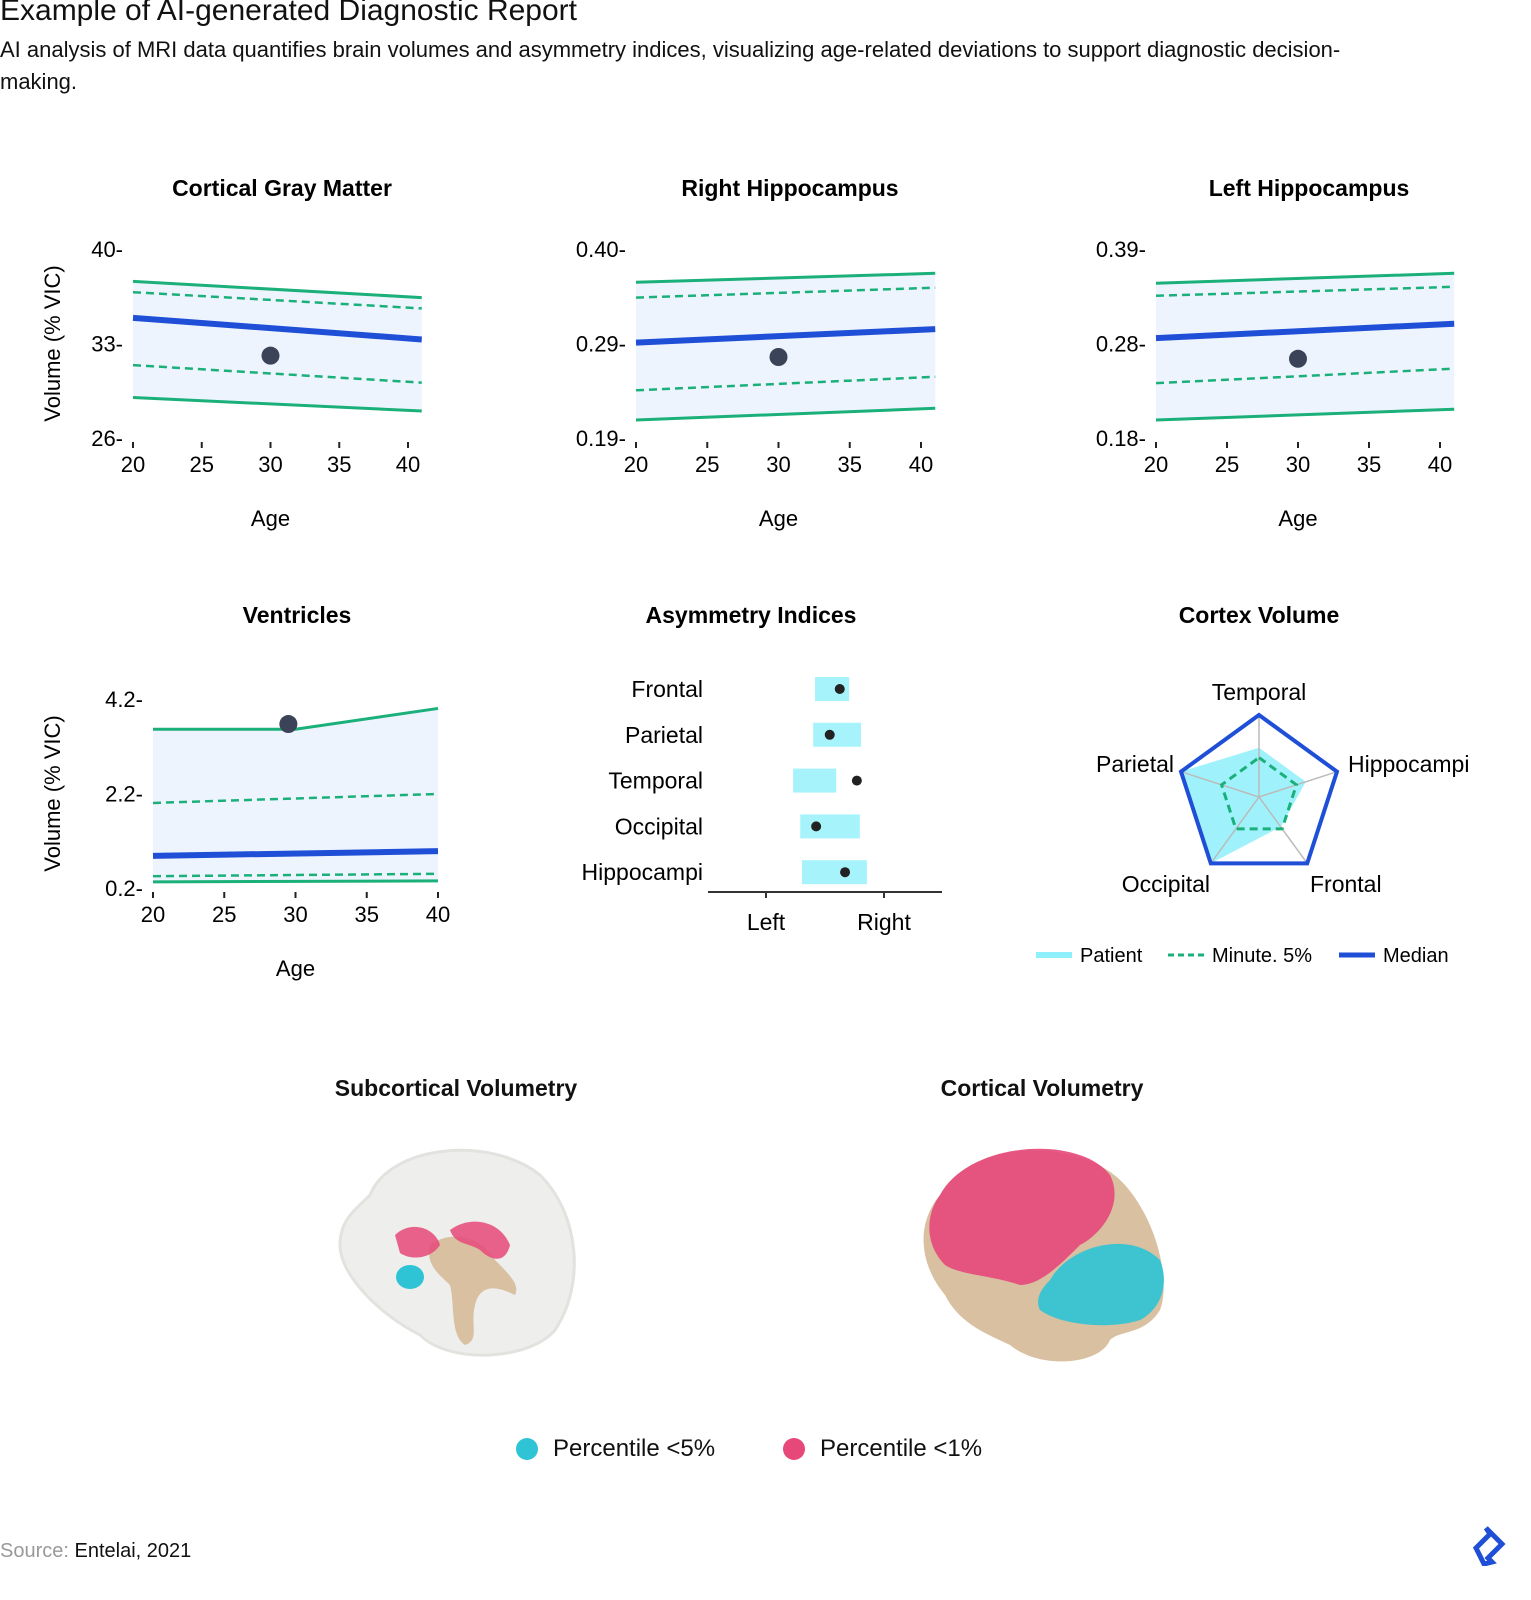 The width and height of the screenshot is (1531, 1600). What do you see at coordinates (601, 438) in the screenshot?
I see `y-tick-label: 0.19-` at bounding box center [601, 438].